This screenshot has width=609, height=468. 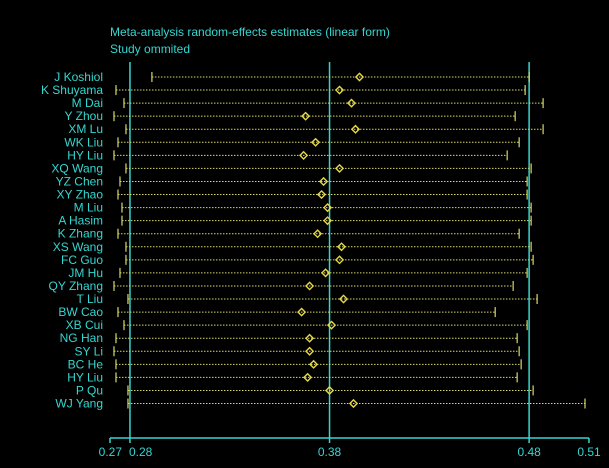 What do you see at coordinates (89, 390) in the screenshot?
I see `study-label: P Qu` at bounding box center [89, 390].